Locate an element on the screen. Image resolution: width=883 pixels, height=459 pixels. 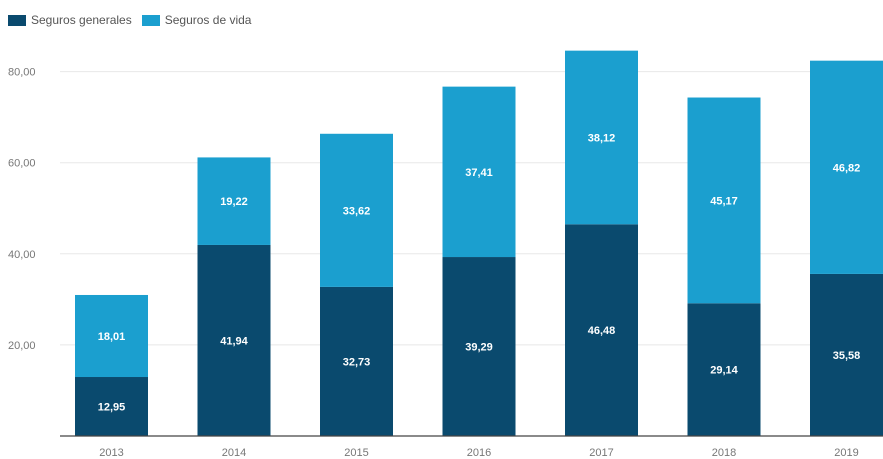
data-label: 46,82 is located at coordinates (847, 168).